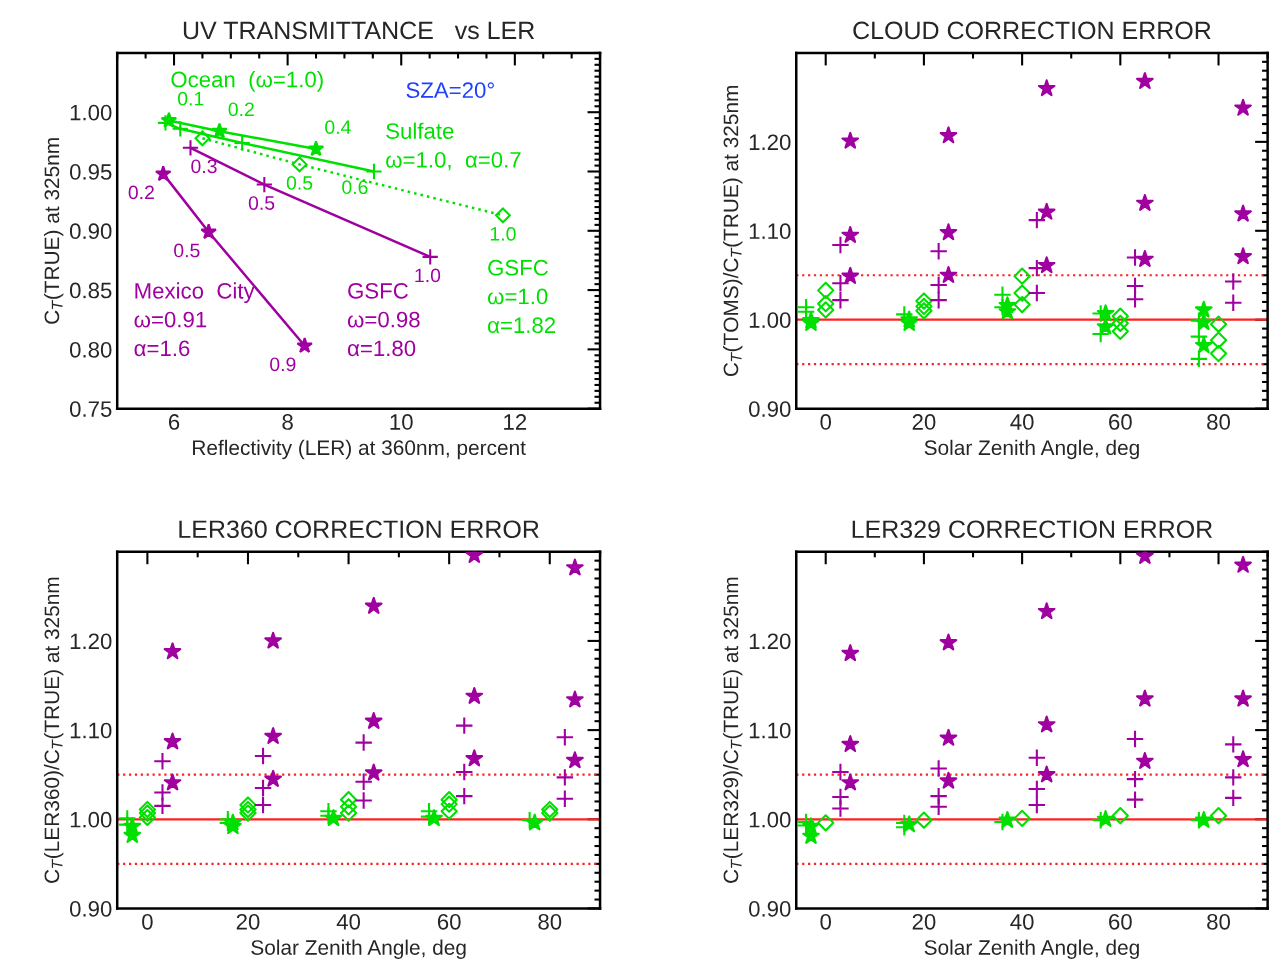 The height and width of the screenshot is (980, 1274). I want to click on series-label: GSFC ω=1.0 α=1.82, so click(521, 296).